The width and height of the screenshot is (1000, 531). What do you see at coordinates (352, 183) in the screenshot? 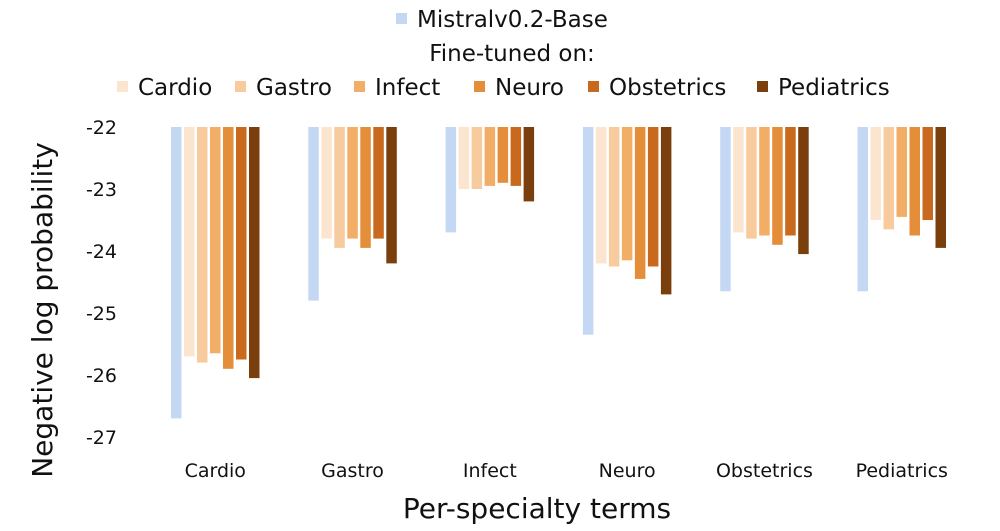
I see `bar-infect-gastro` at bounding box center [352, 183].